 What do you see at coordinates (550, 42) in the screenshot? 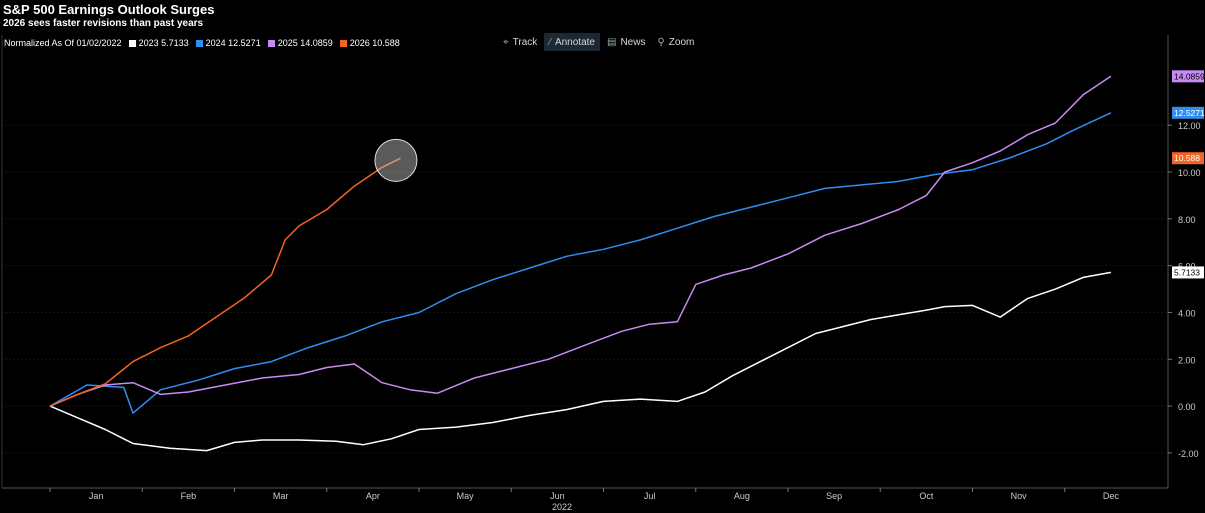
I see `pencil-icon: ∕` at bounding box center [550, 42].